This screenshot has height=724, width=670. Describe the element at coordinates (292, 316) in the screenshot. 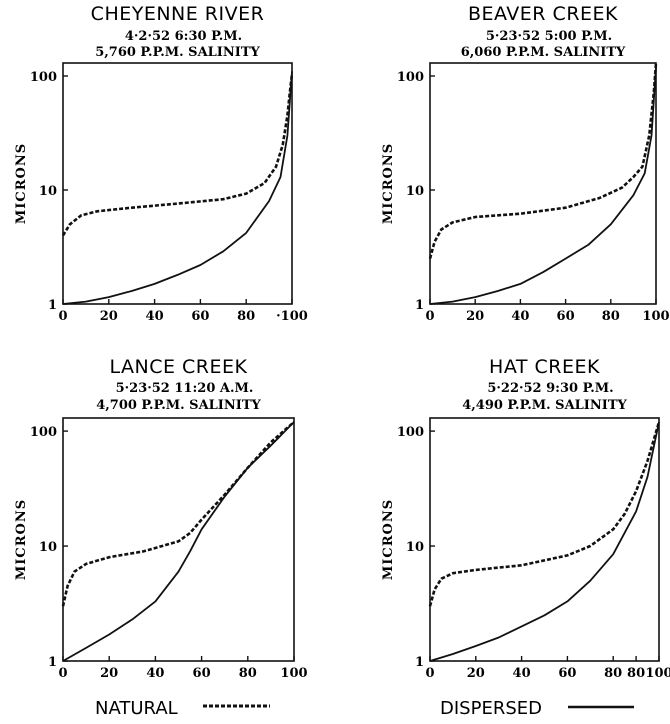

I see `x-tick-label: ·100` at that location.